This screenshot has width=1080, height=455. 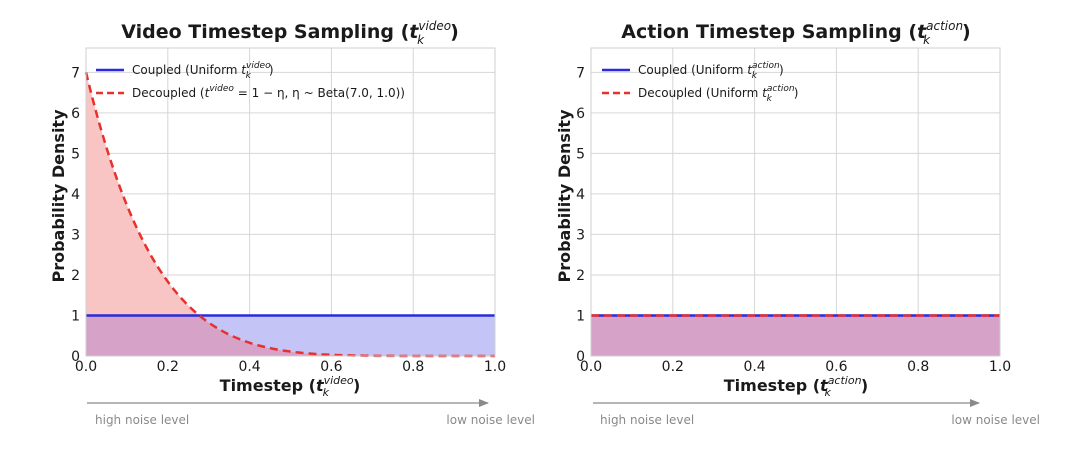 I want to click on action-x-tick-label: 0.0, so click(x=591, y=367).